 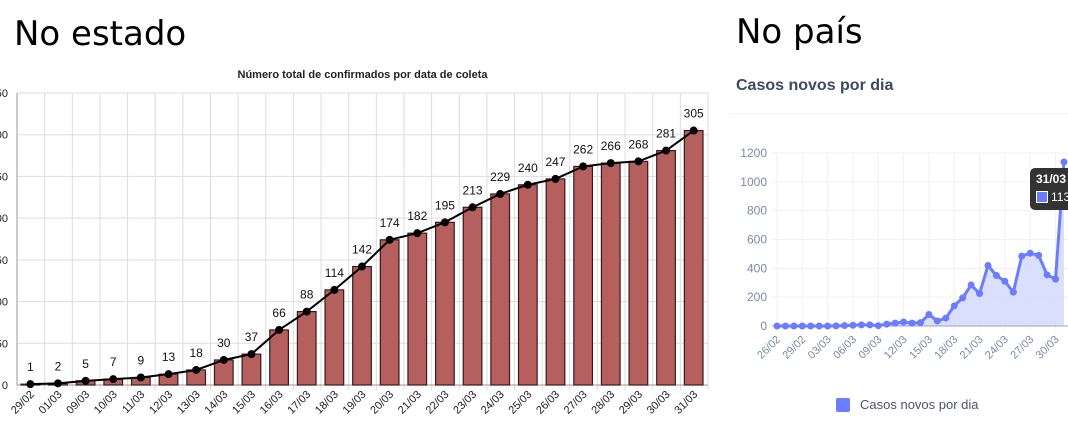 What do you see at coordinates (1022, 348) in the screenshot?
I see `x-tick-label: 27/03` at bounding box center [1022, 348].